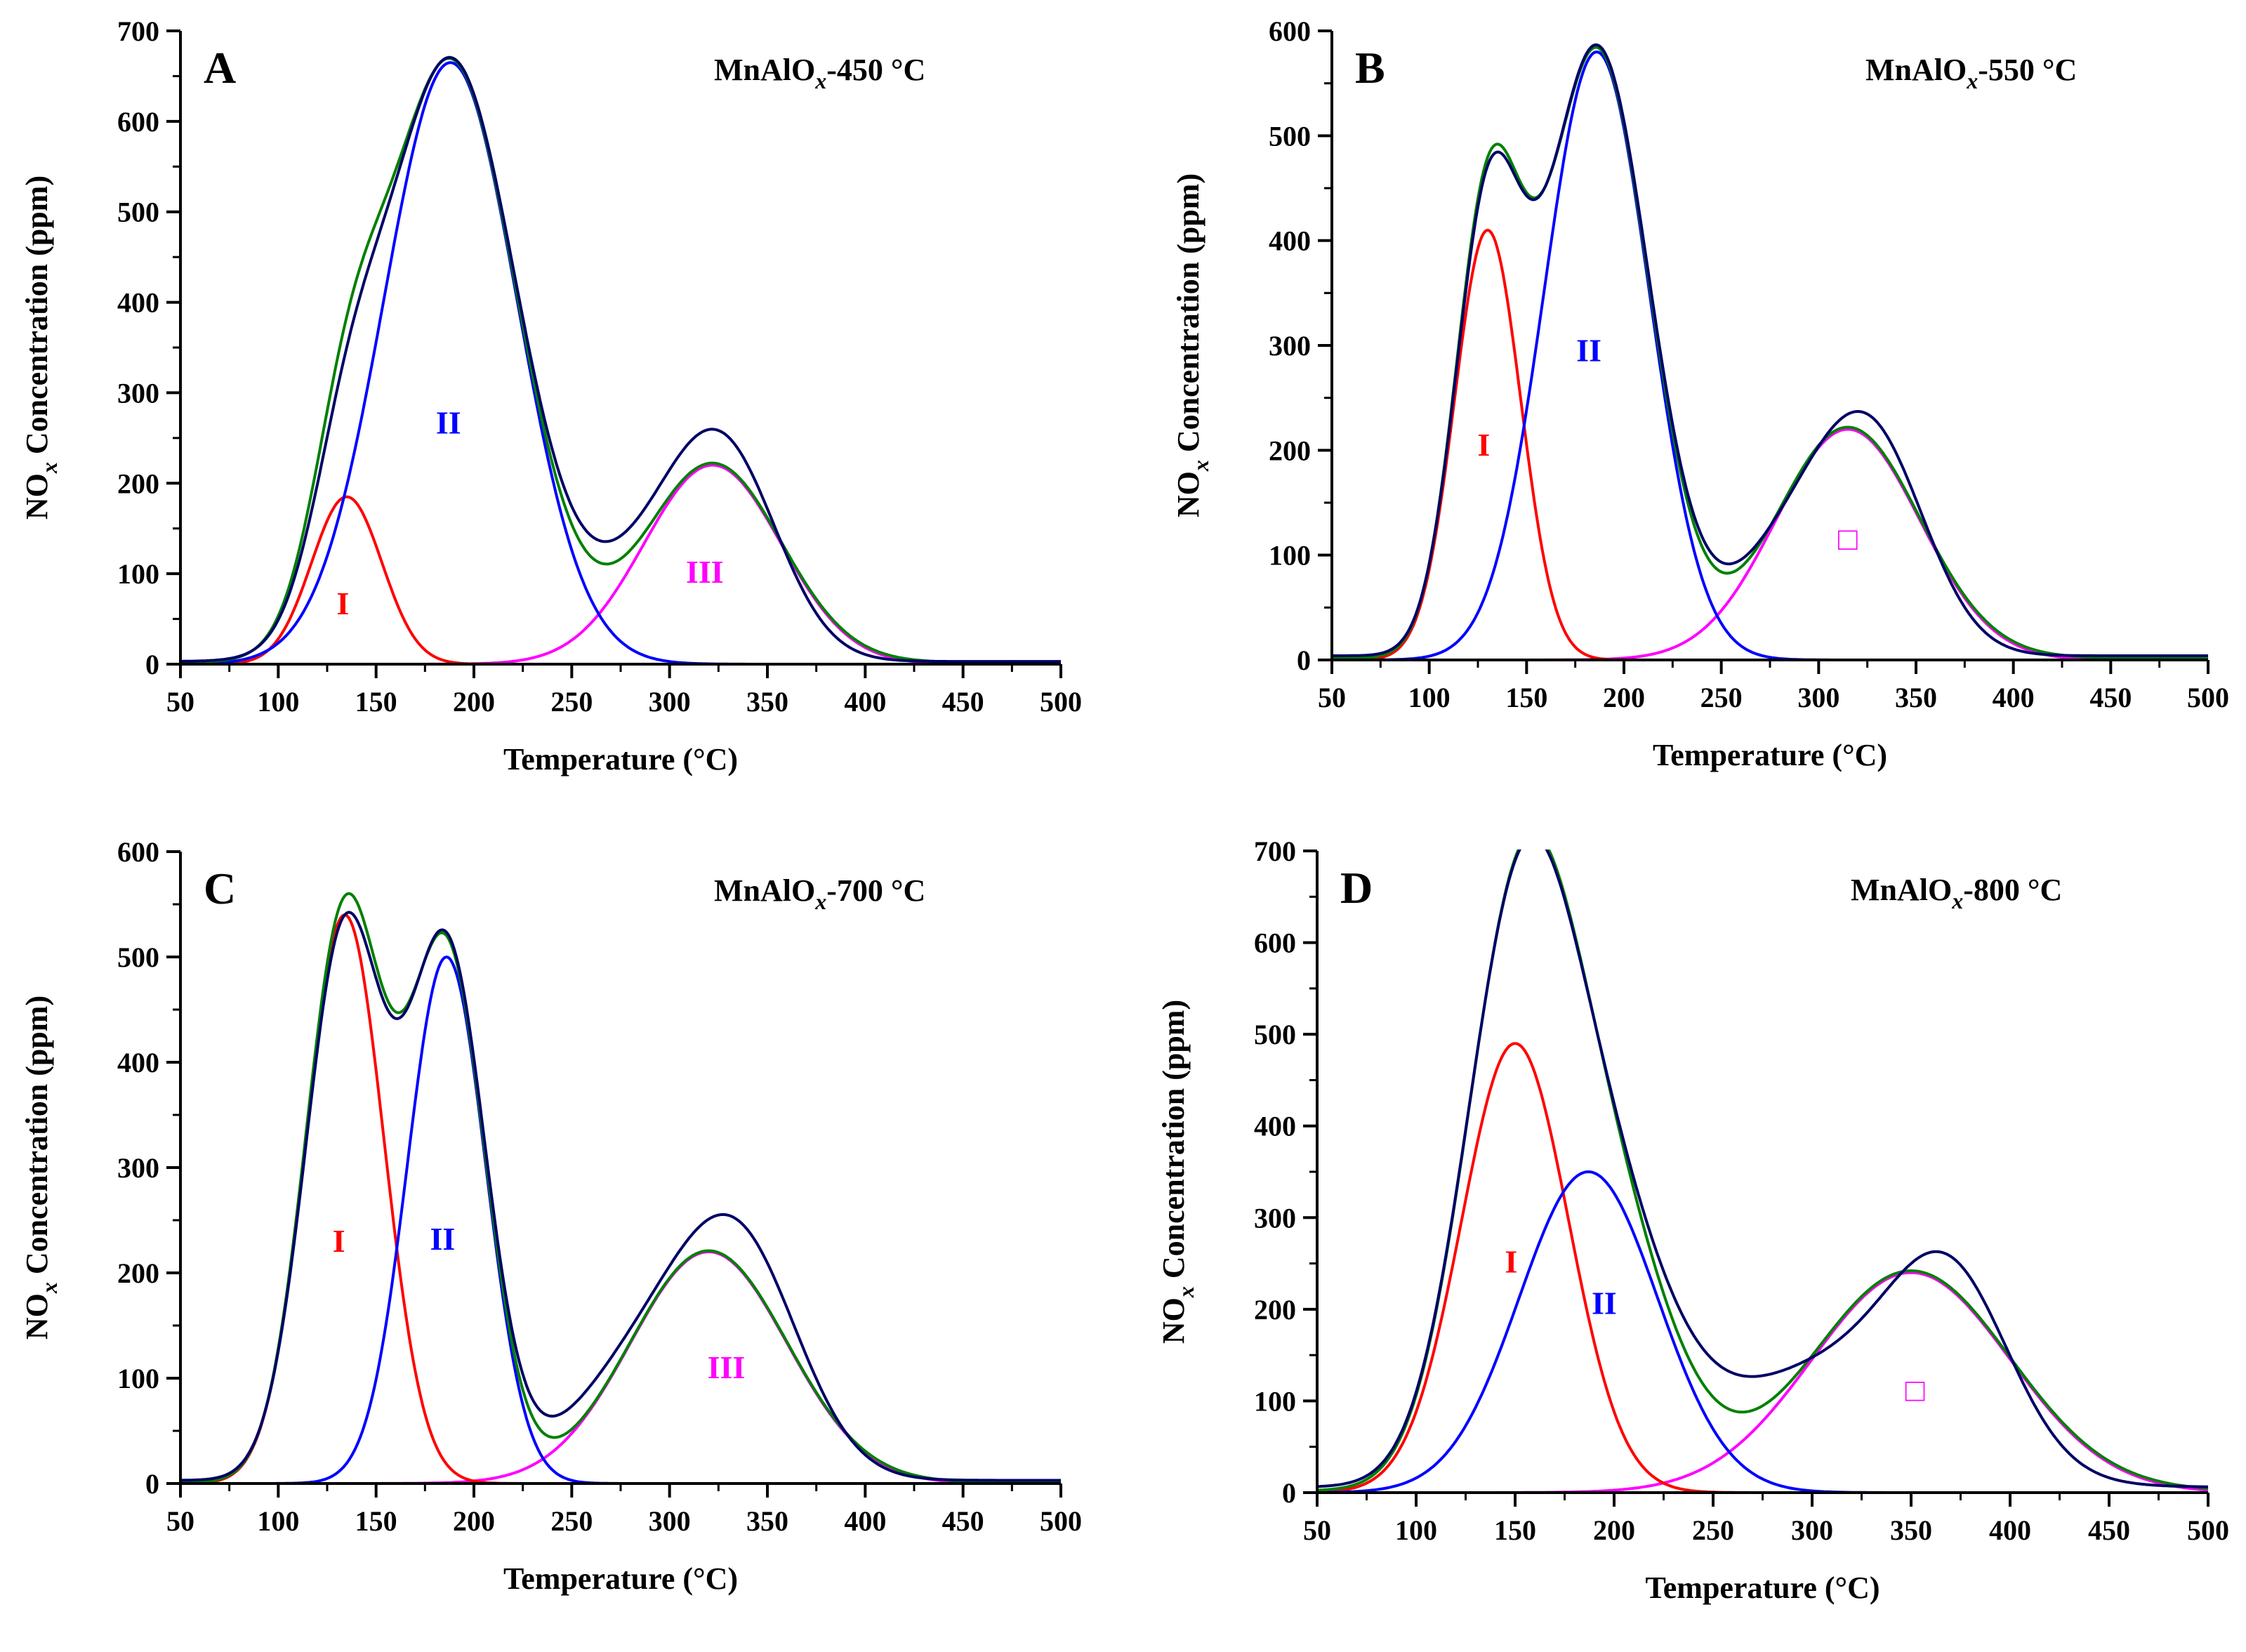 This screenshot has width=2246, height=1652. What do you see at coordinates (1915, 1390) in the screenshot?
I see `peak-label-iii: □` at bounding box center [1915, 1390].